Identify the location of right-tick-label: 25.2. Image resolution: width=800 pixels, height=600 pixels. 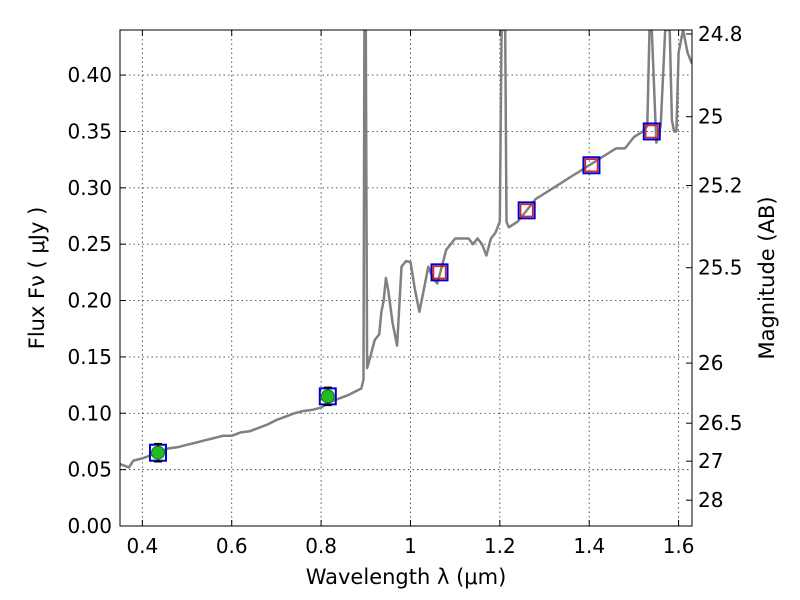
(720, 186).